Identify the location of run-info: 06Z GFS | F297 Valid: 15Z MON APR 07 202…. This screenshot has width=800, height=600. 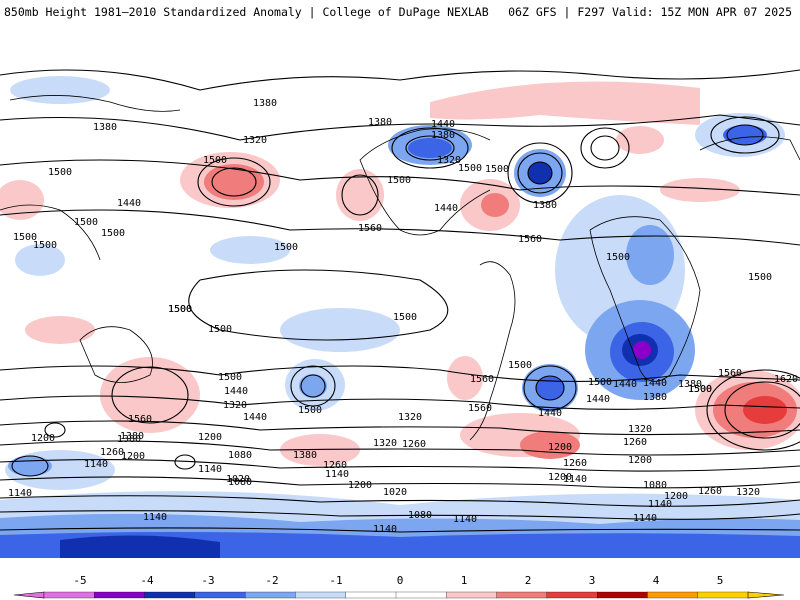
(650, 12).